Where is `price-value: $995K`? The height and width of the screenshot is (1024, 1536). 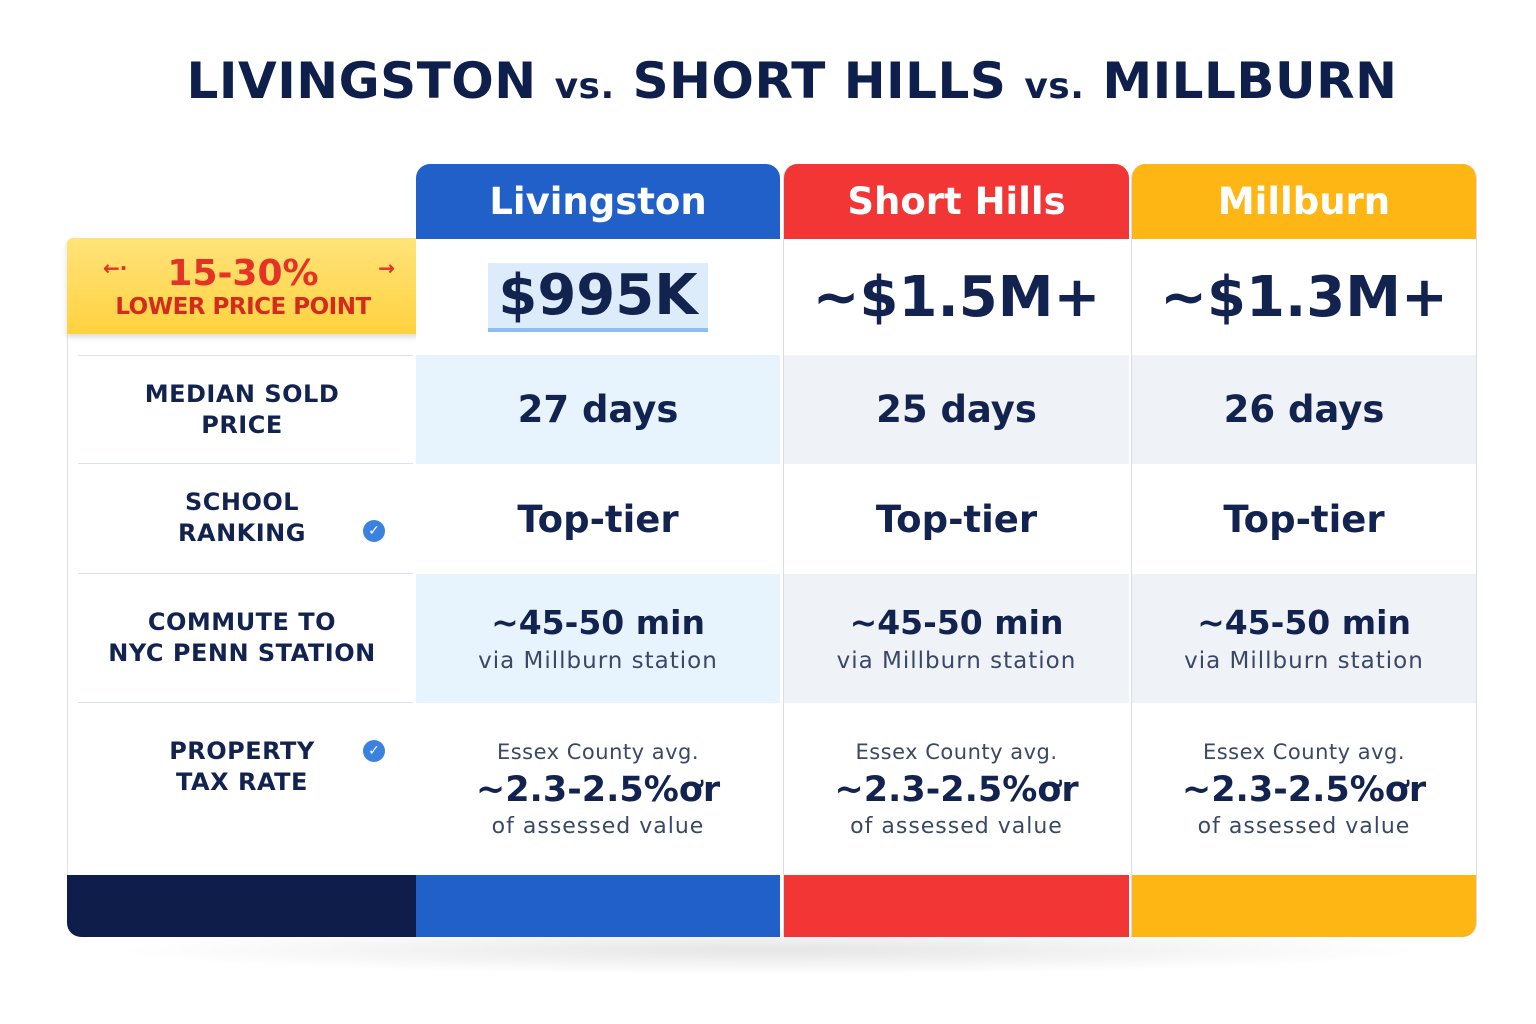
price-value: $995K is located at coordinates (598, 297).